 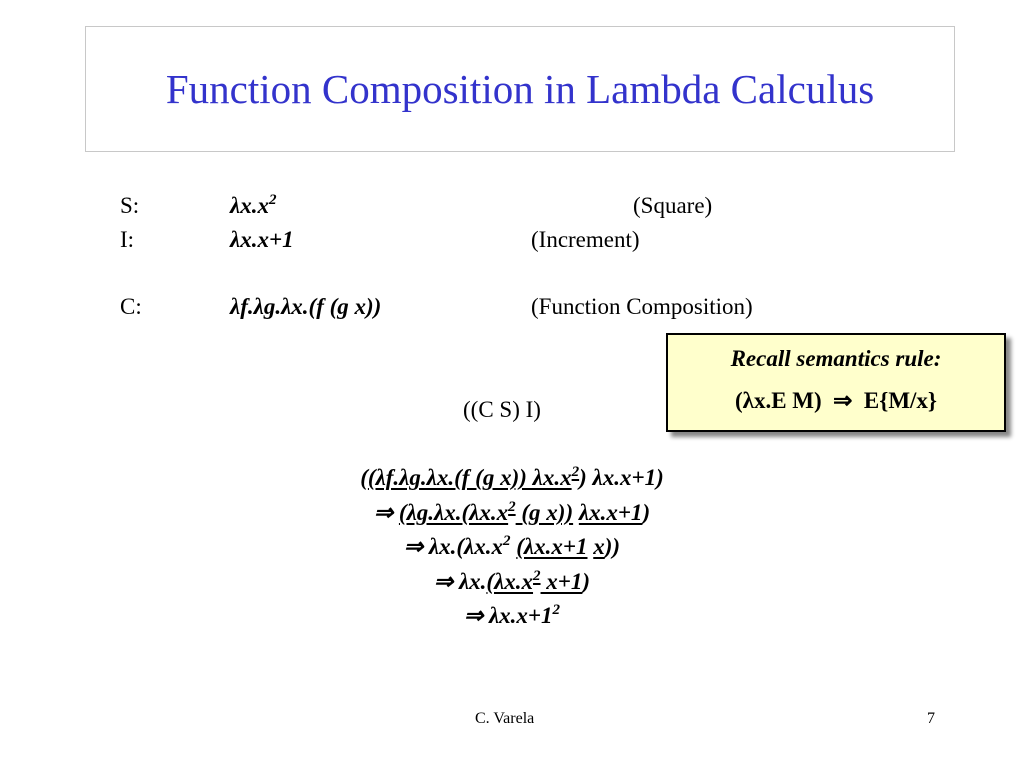 What do you see at coordinates (127, 239) in the screenshot?
I see `def-label: I:` at bounding box center [127, 239].